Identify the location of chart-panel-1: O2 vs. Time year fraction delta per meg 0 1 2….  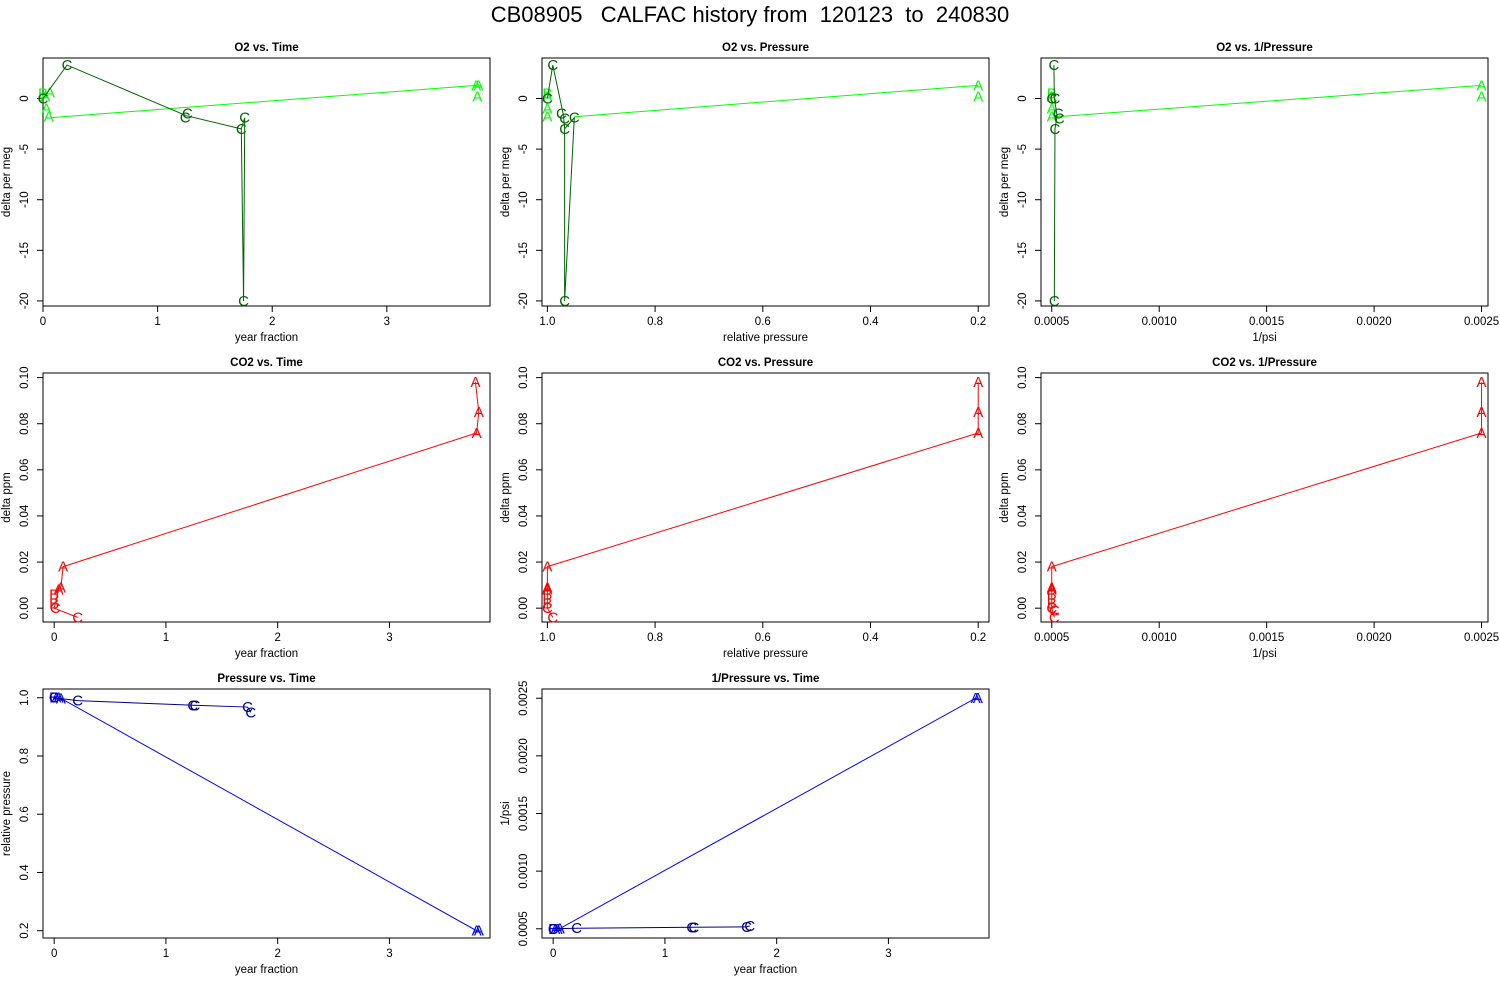
(246, 193).